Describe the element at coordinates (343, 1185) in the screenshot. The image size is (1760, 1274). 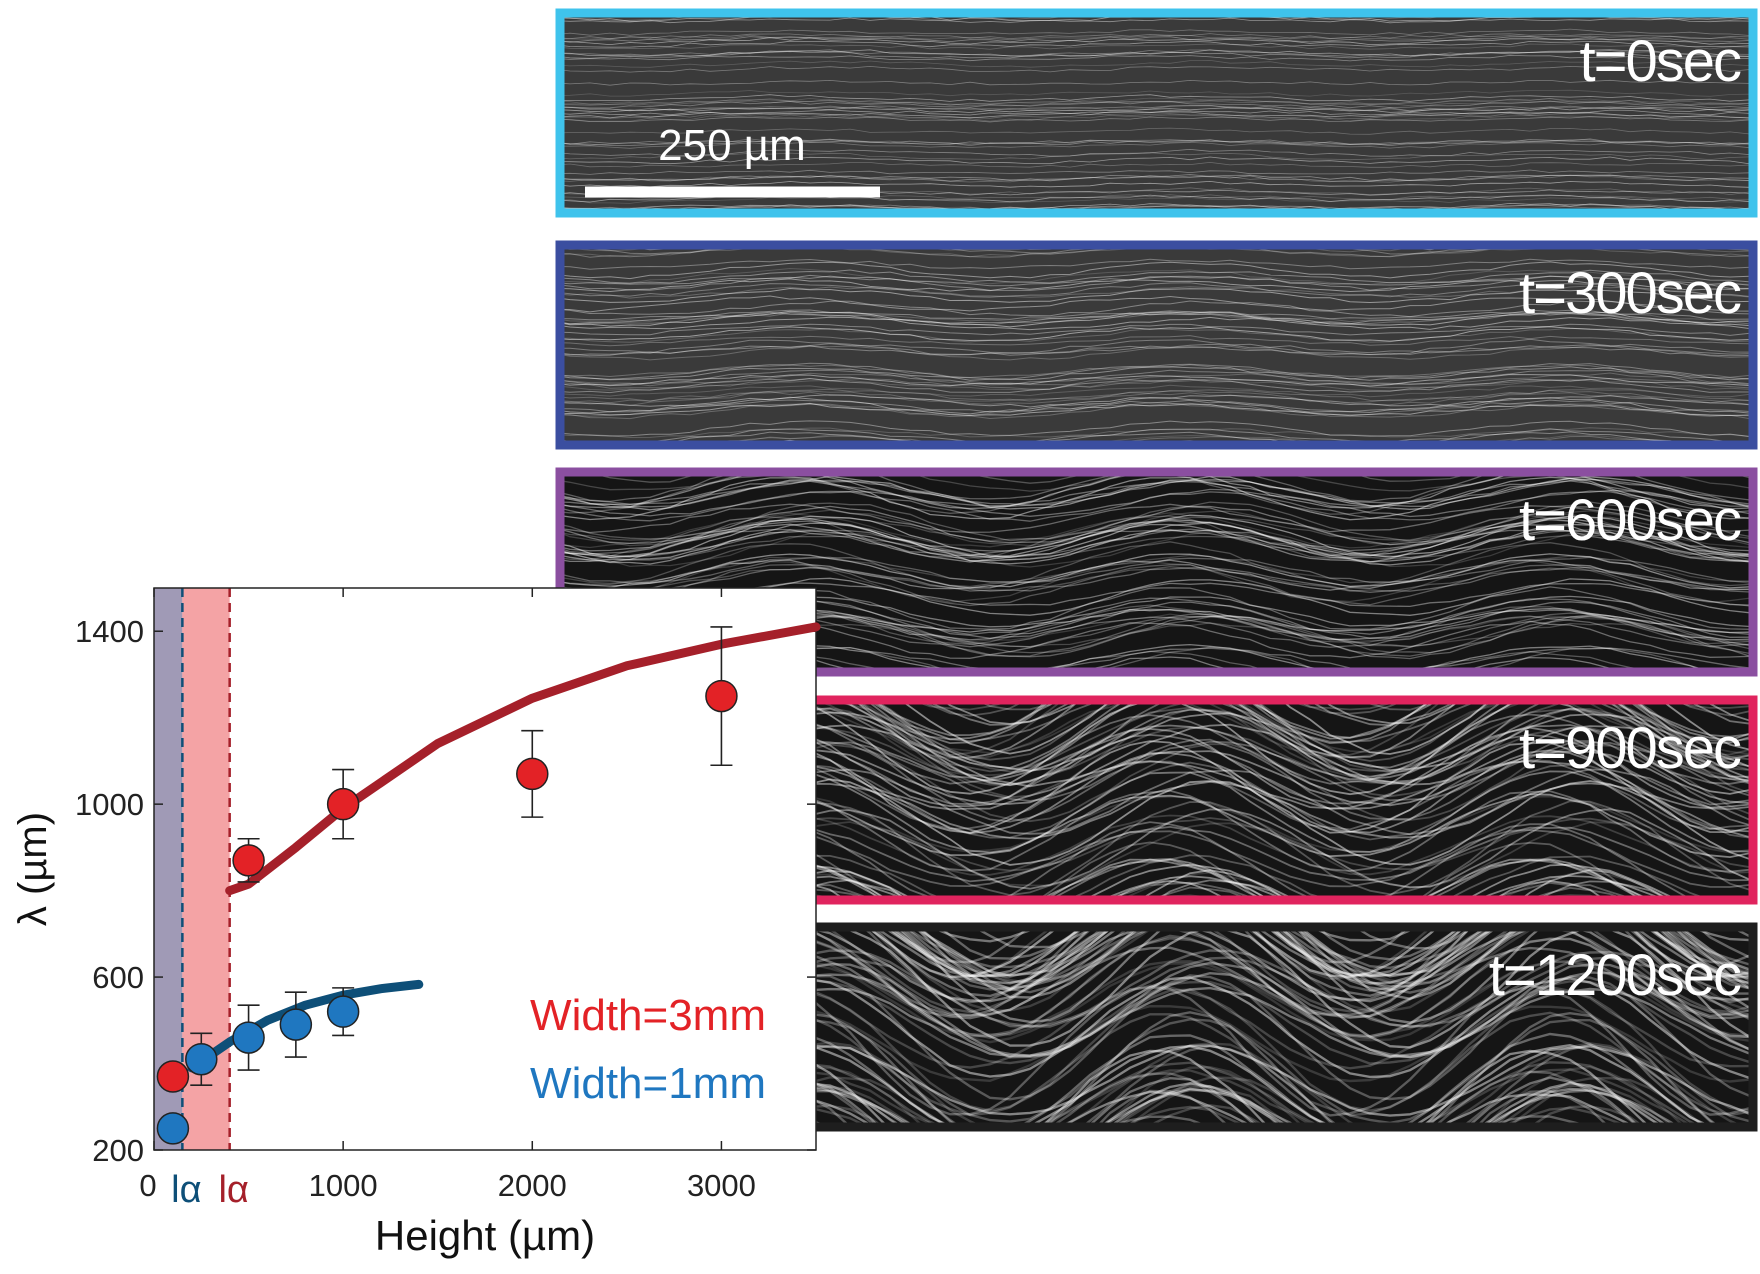
I see `x-tick-label: 1000` at that location.